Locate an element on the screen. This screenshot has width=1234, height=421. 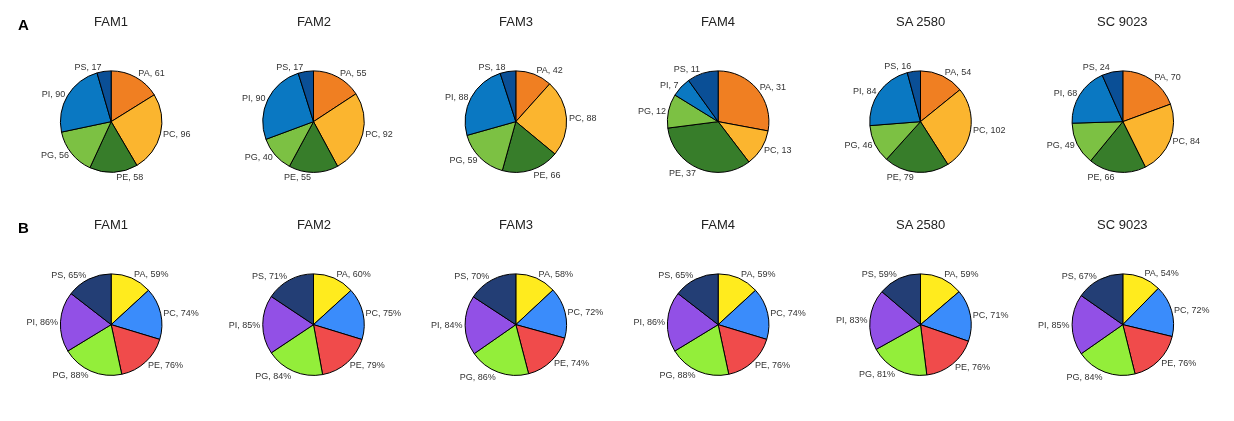
slice-label: PE, 79% is located at coordinates (367, 365).